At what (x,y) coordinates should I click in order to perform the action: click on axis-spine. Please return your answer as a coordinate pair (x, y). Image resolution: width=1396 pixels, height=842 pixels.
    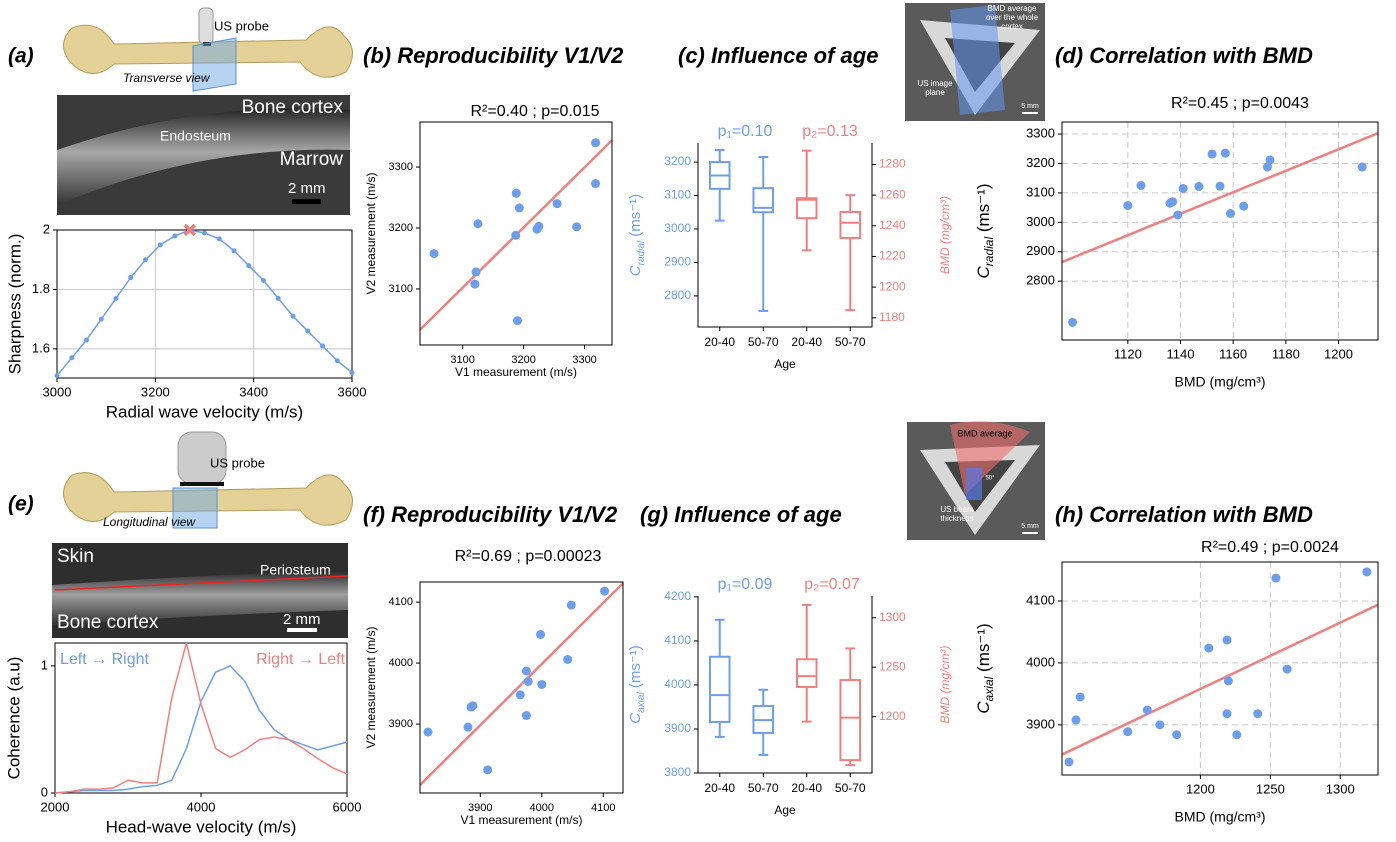
    Looking at the image, I should click on (785, 235).